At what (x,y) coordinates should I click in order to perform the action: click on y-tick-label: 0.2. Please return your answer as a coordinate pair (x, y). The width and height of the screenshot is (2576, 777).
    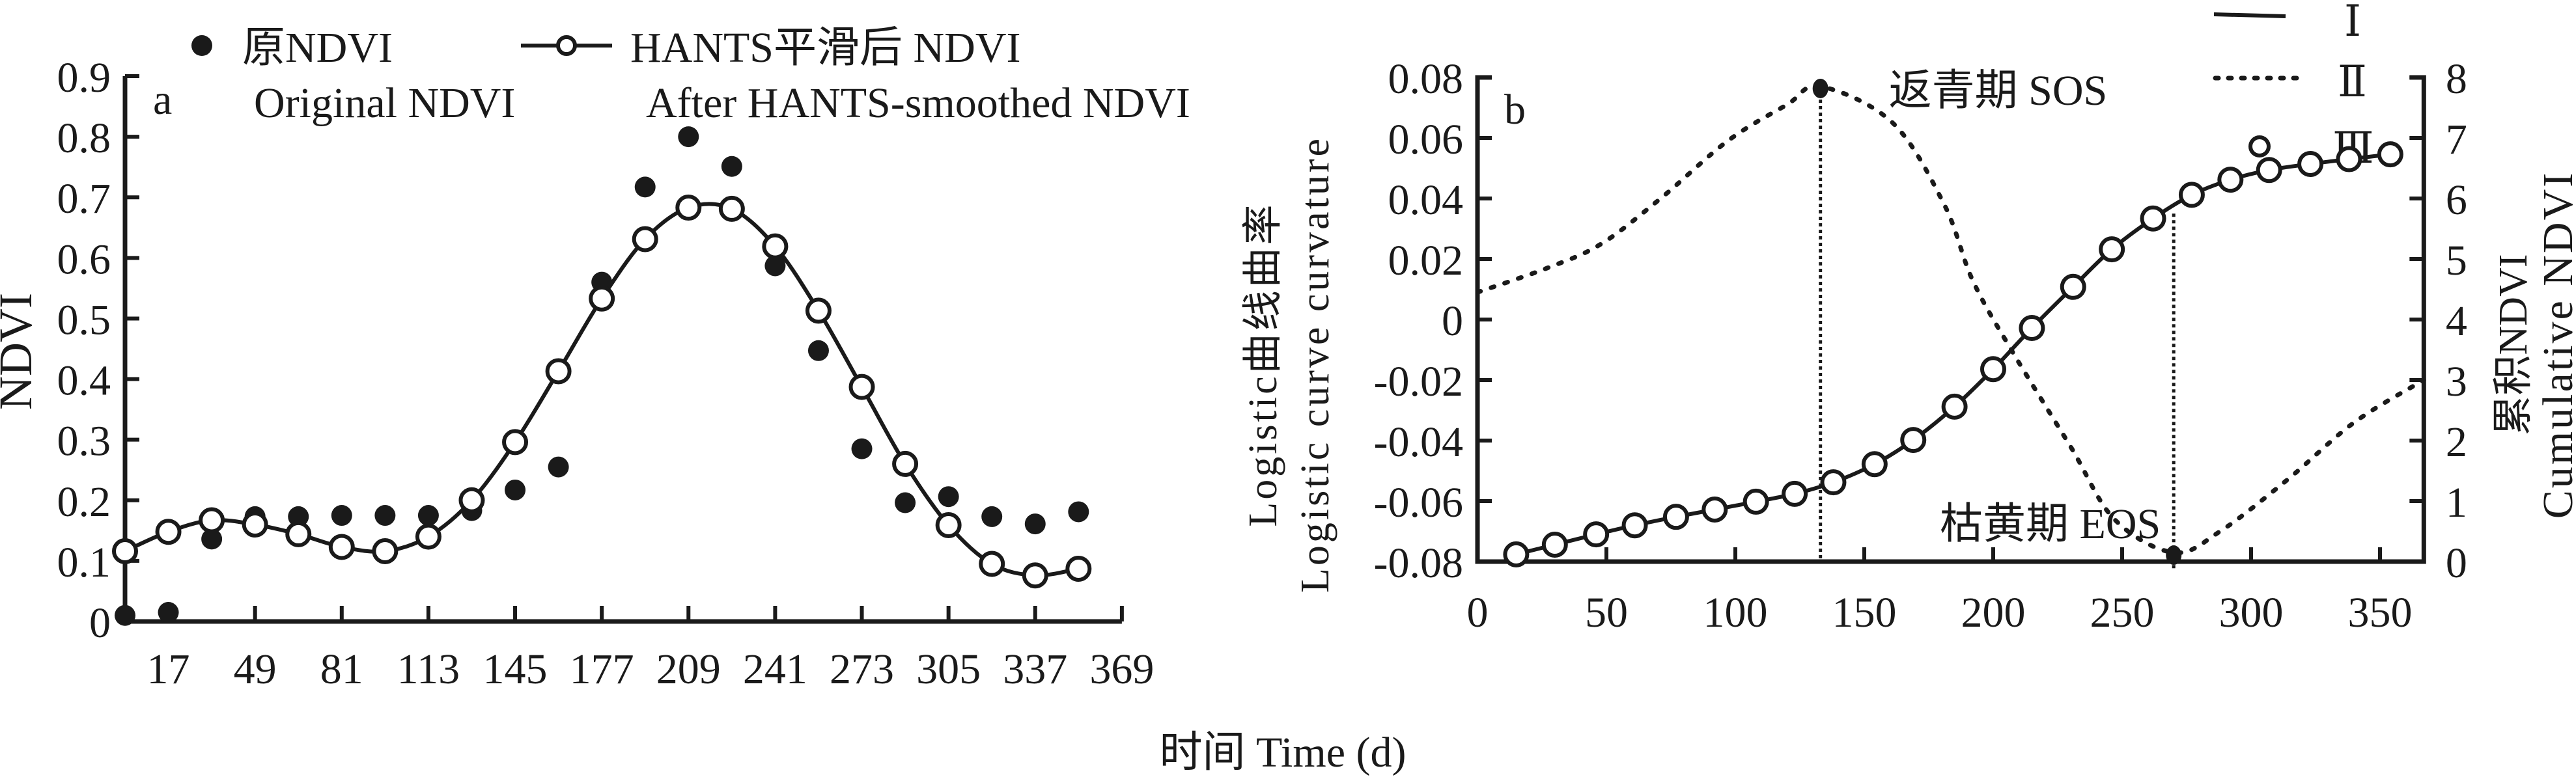
    Looking at the image, I should click on (84, 502).